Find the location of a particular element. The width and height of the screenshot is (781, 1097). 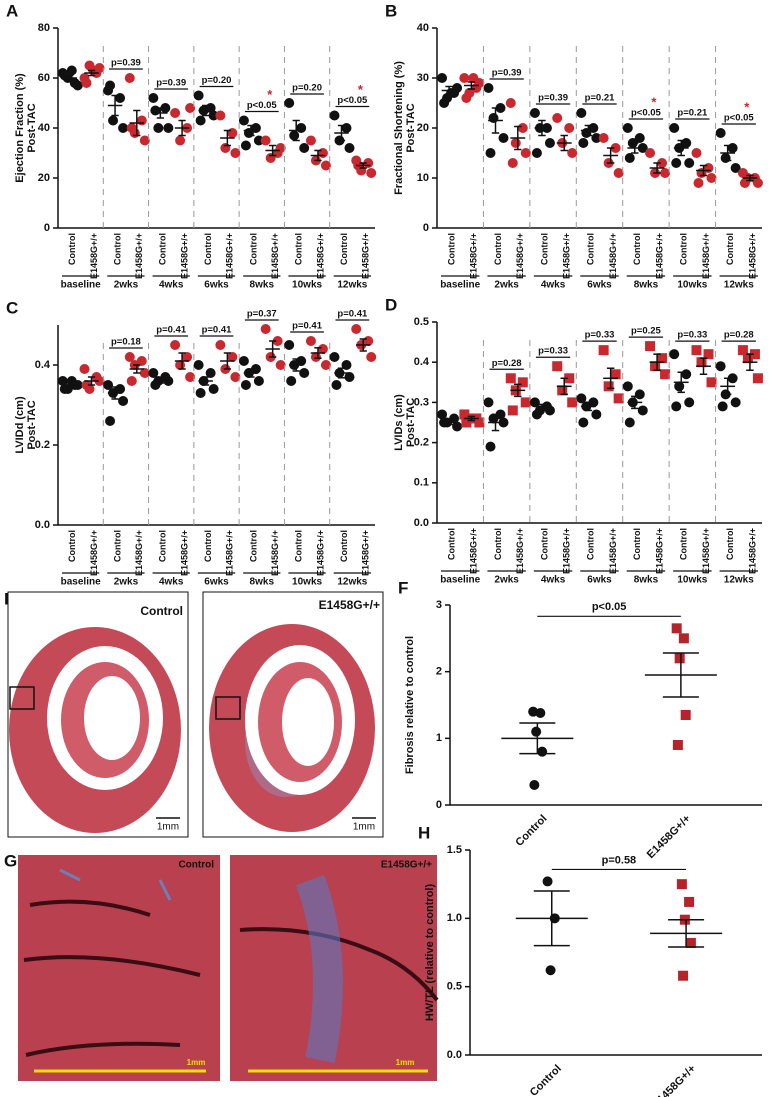

y-axis-label: Fractional Shortening (%) is located at coordinates (399, 128).